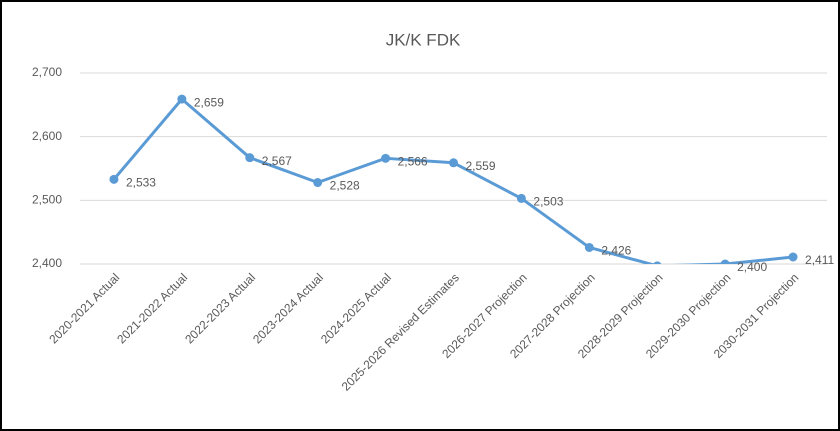 Image resolution: width=840 pixels, height=431 pixels. I want to click on data-label: 2,659, so click(209, 102).